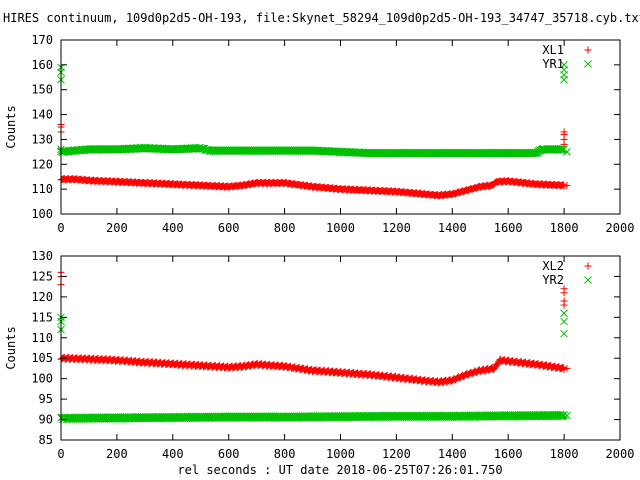 This screenshot has width=640, height=480. Describe the element at coordinates (553, 266) in the screenshot. I see `legend-label: XL2` at that location.